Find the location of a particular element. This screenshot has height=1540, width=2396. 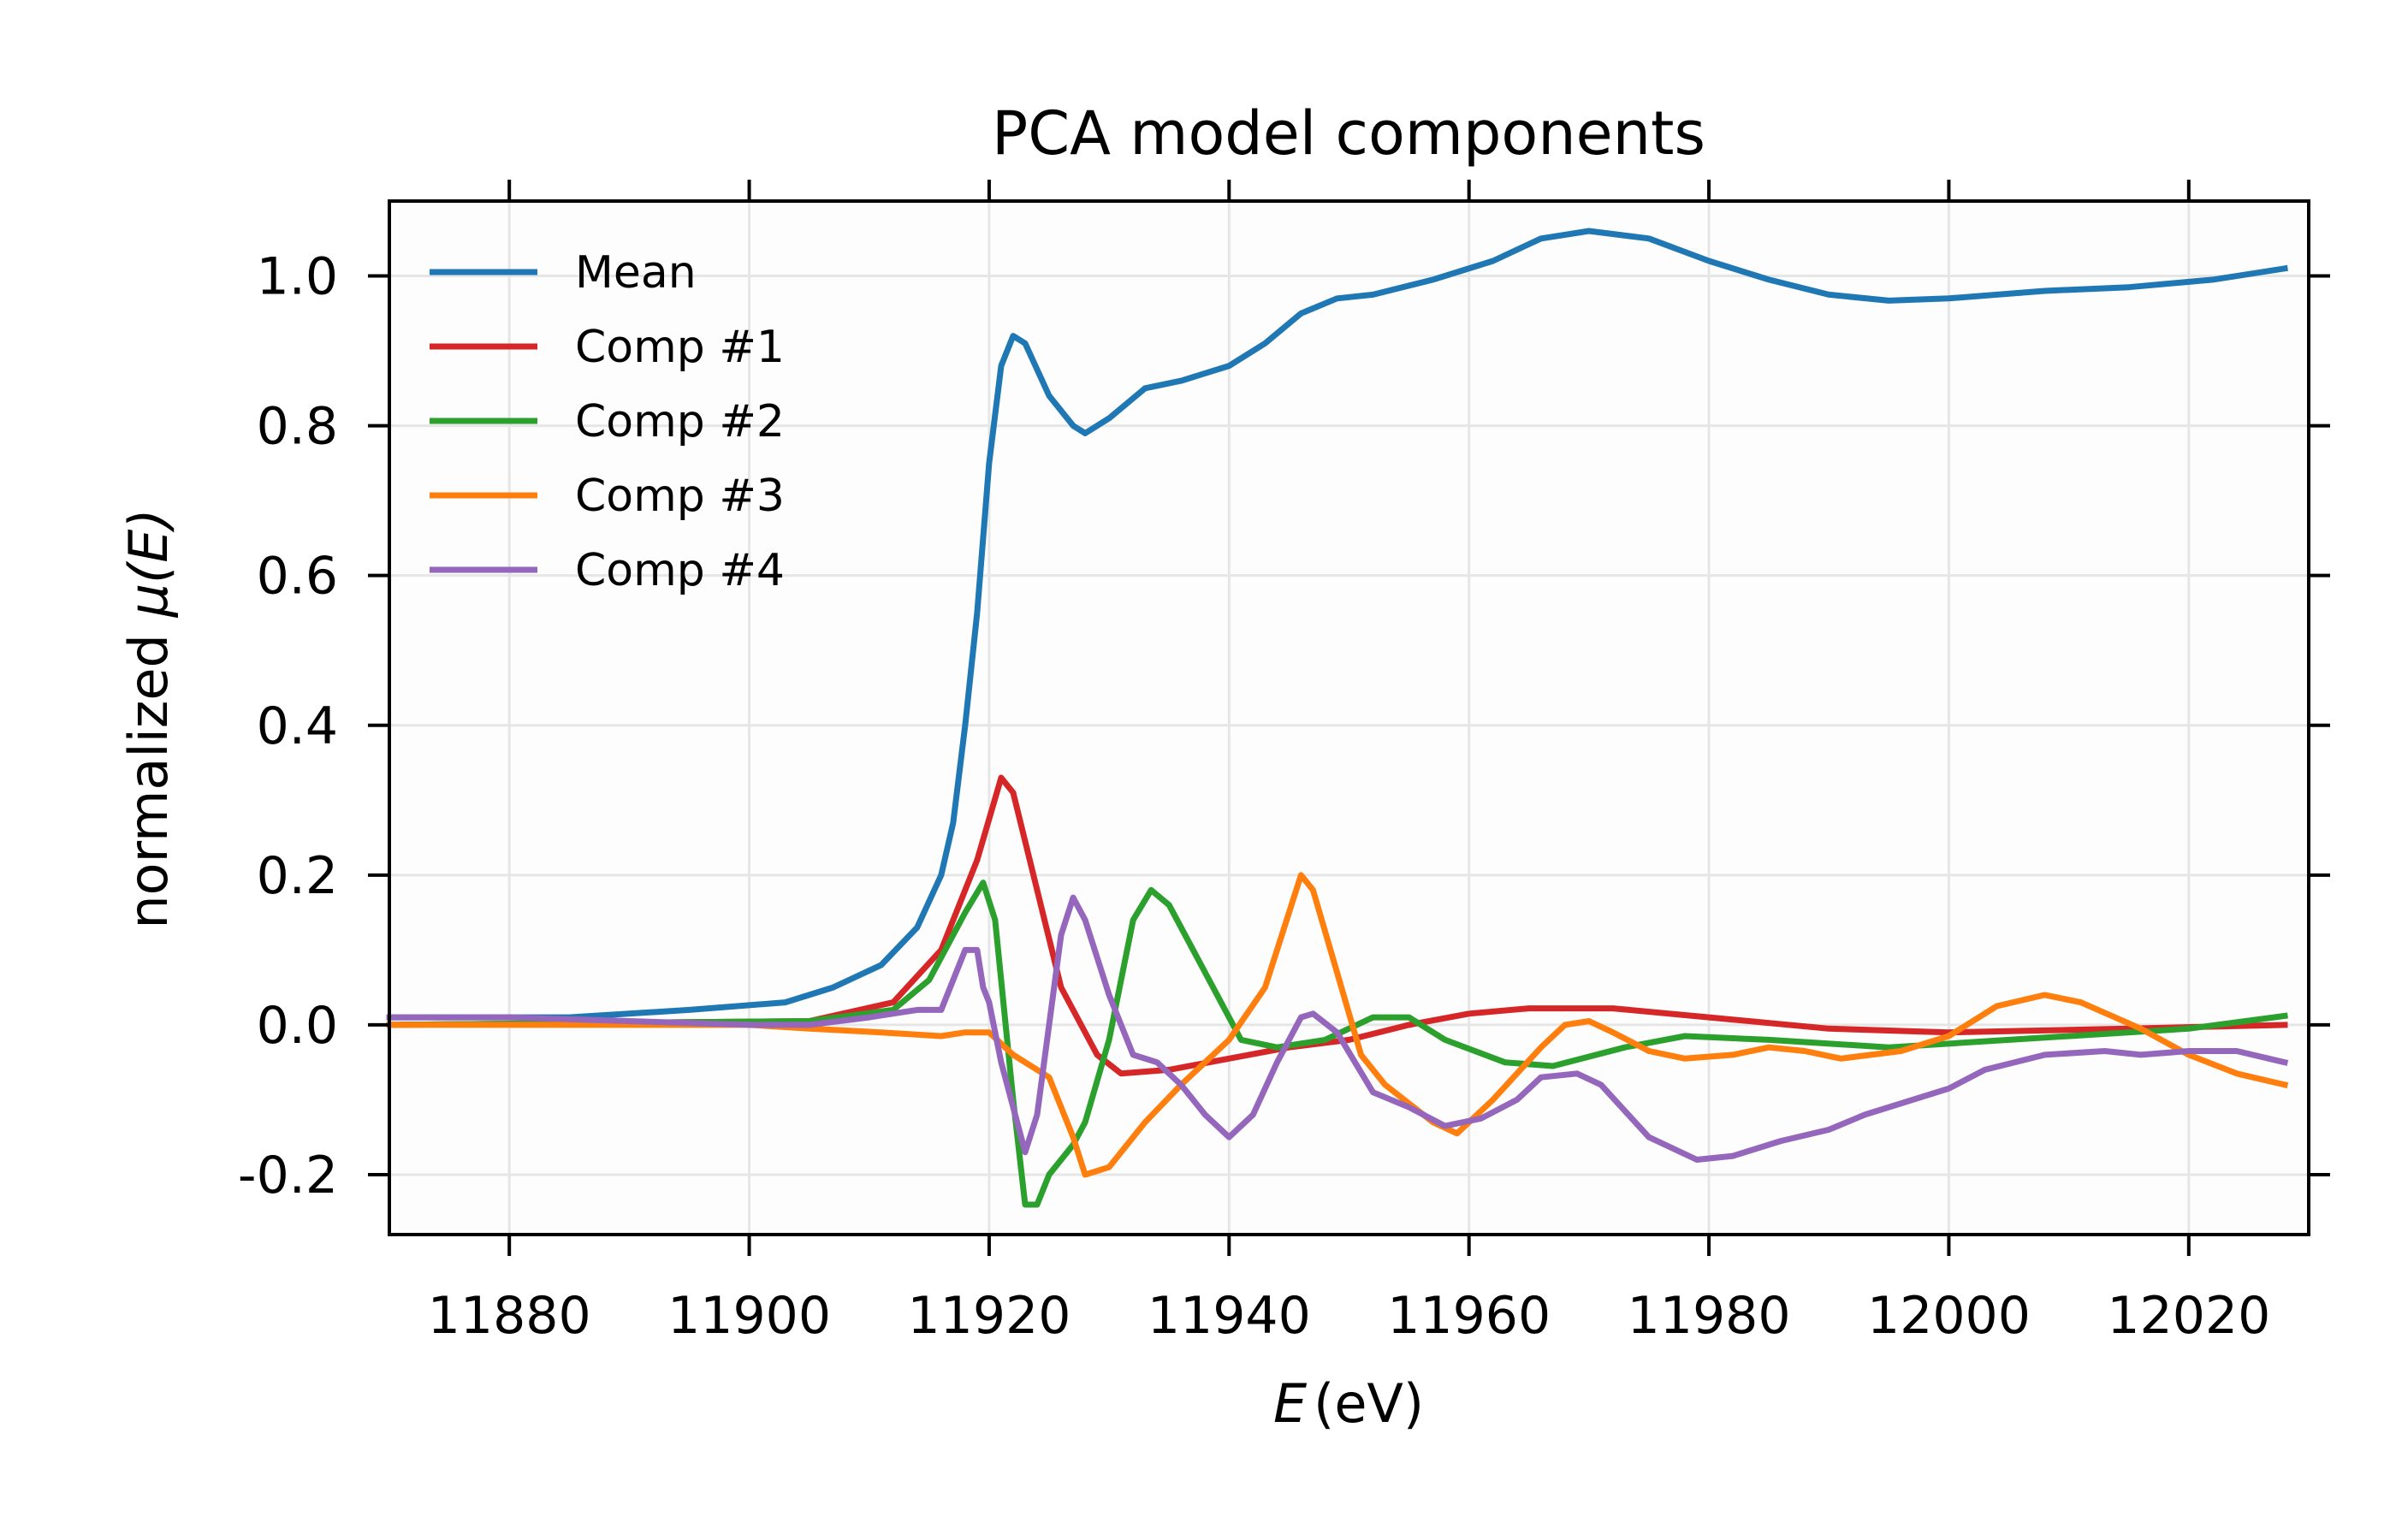

y-axis-prefix: normalized is located at coordinates (149, 772).